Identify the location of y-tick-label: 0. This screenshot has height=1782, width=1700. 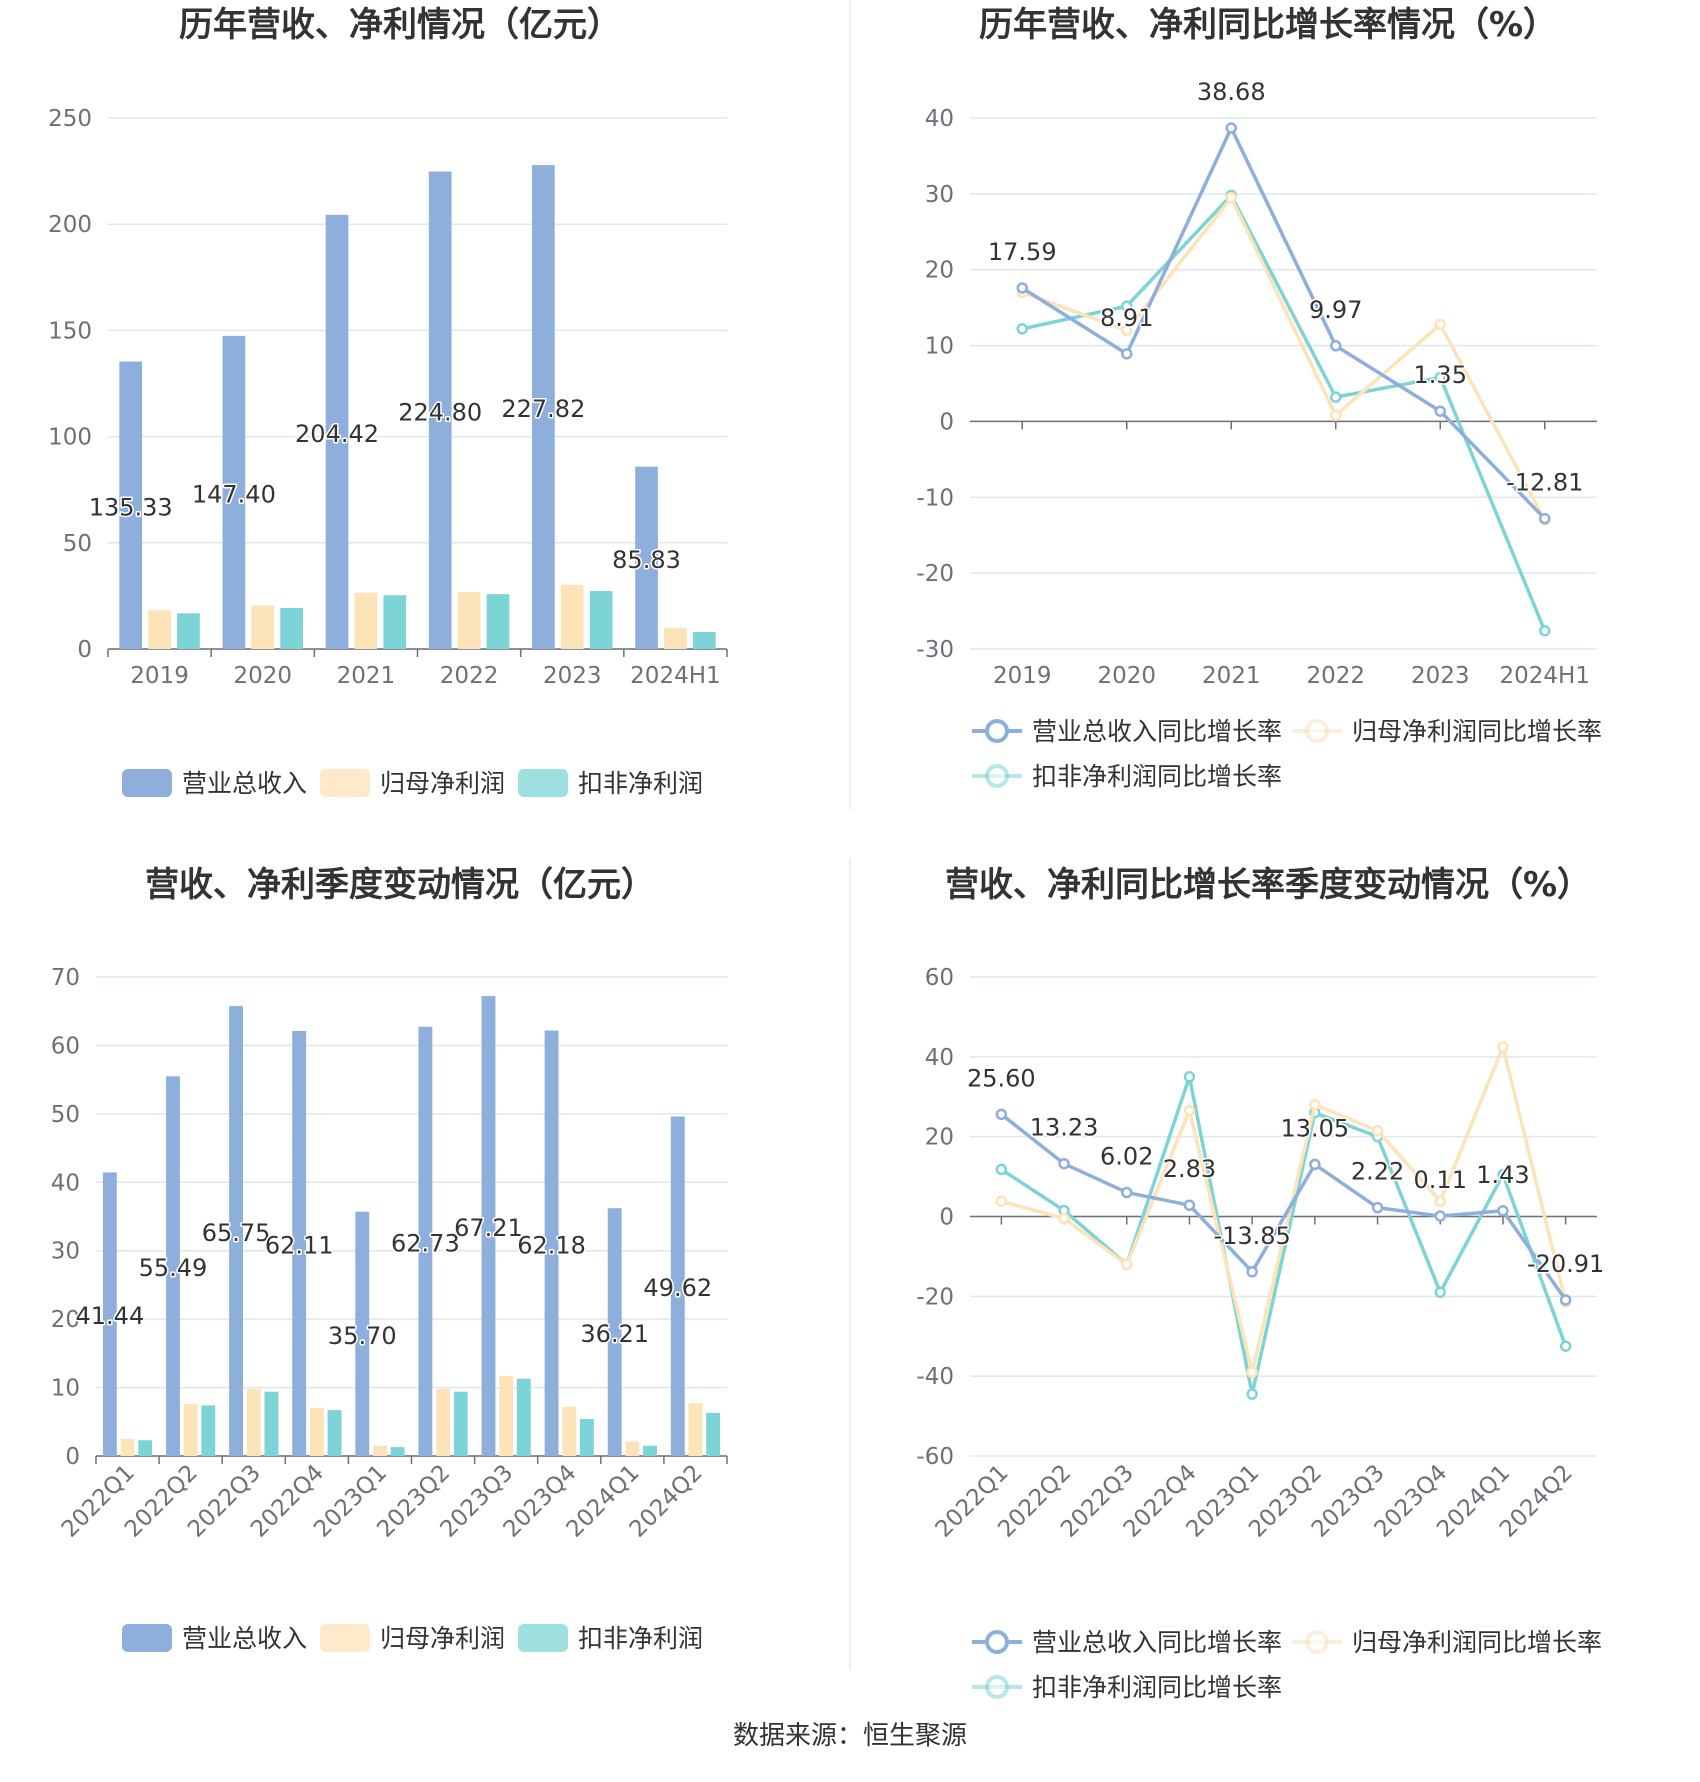
(946, 1218).